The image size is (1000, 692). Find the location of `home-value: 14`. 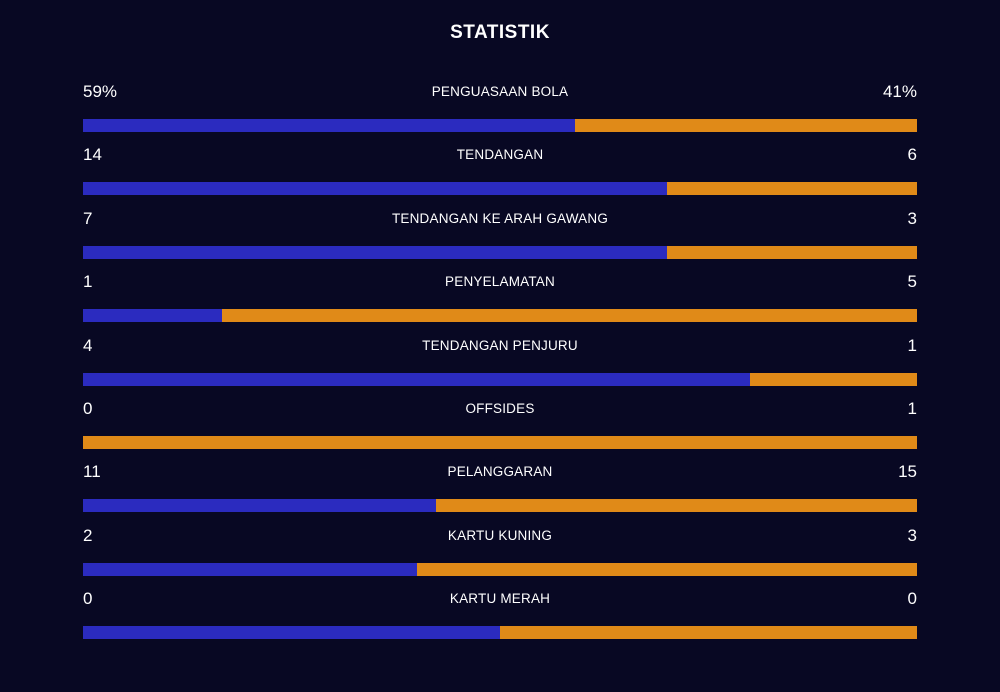

home-value: 14 is located at coordinates (92, 155).